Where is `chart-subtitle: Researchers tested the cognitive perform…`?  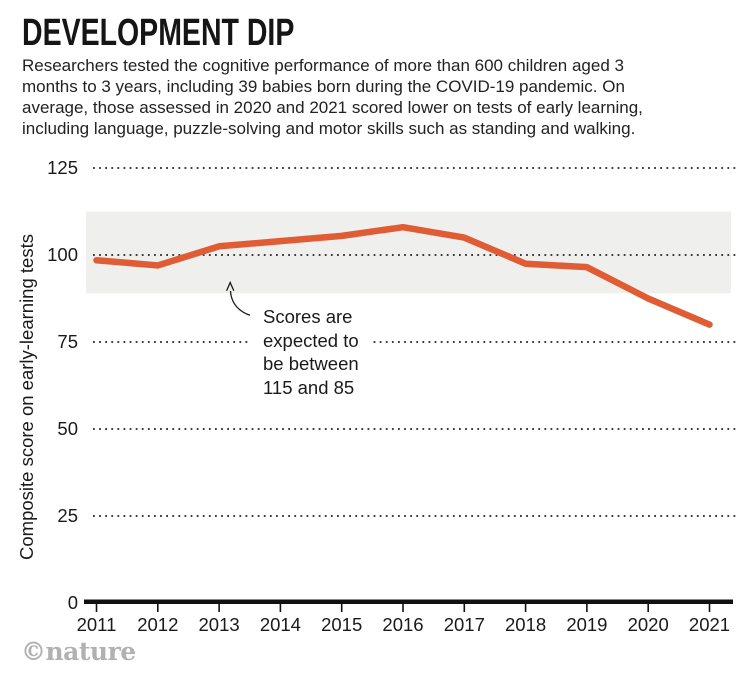 chart-subtitle: Researchers tested the cognitive perform… is located at coordinates (332, 97).